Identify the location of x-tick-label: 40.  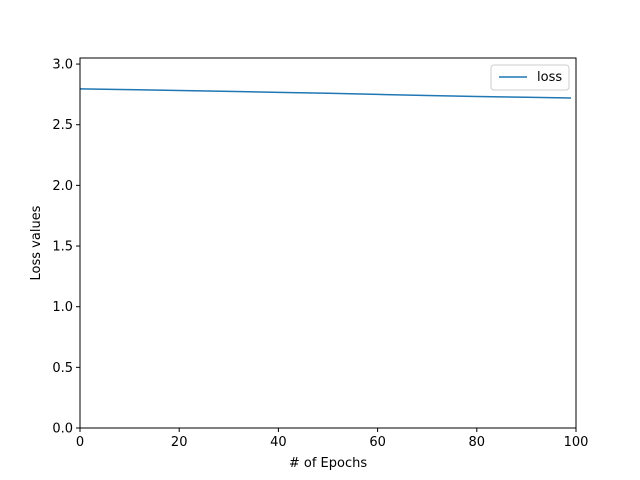
(278, 442).